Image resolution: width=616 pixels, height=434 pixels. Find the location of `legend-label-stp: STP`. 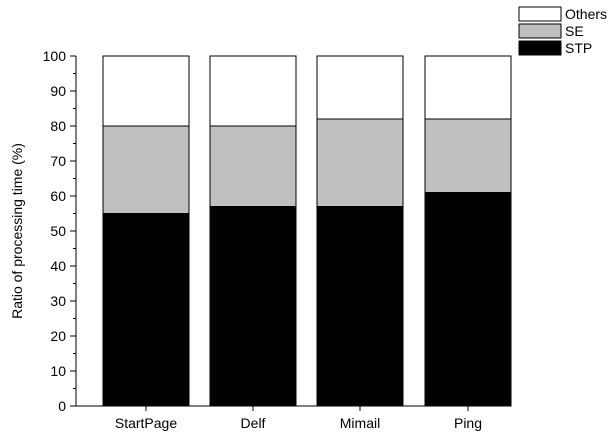

legend-label-stp: STP is located at coordinates (578, 48).